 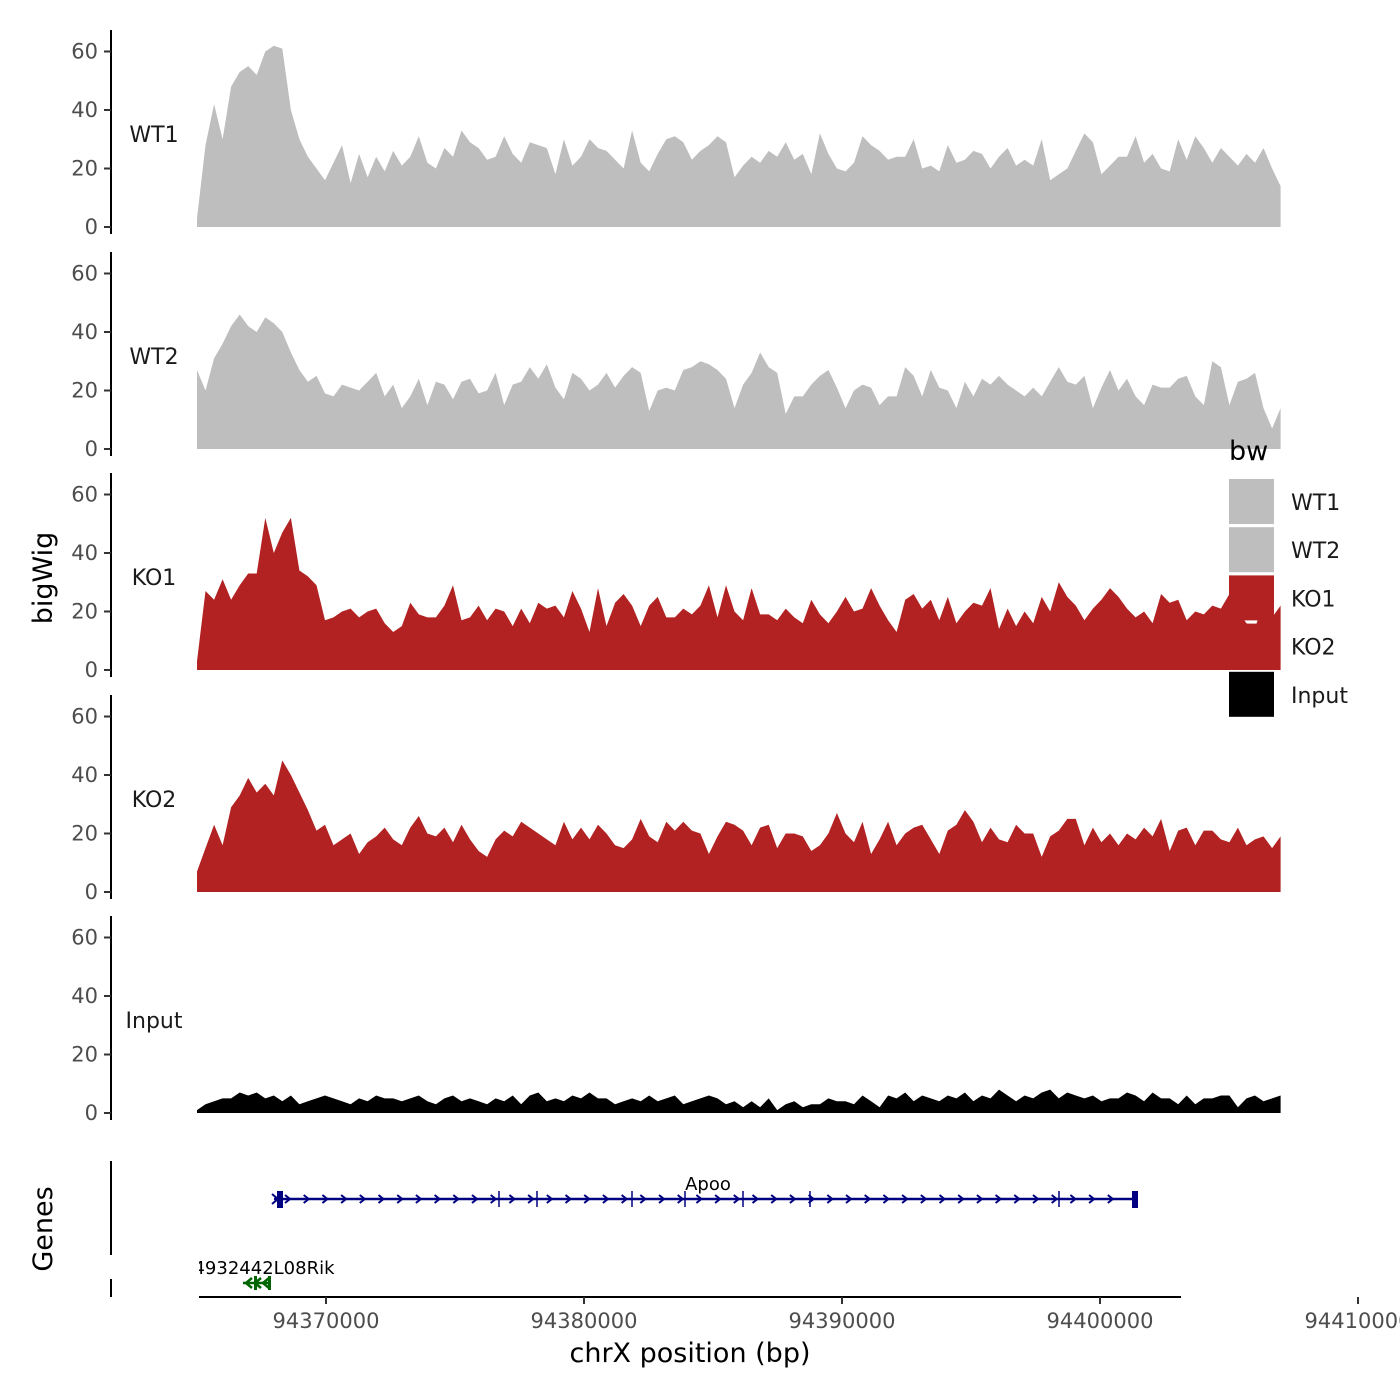 I want to click on y-tick-label-input-60: 60, so click(x=84, y=938).